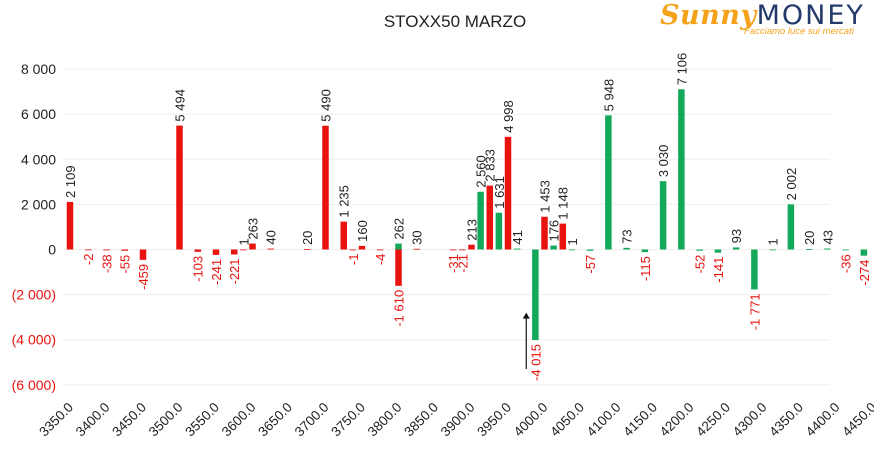  I want to click on bar-data-label: -52, so click(700, 264).